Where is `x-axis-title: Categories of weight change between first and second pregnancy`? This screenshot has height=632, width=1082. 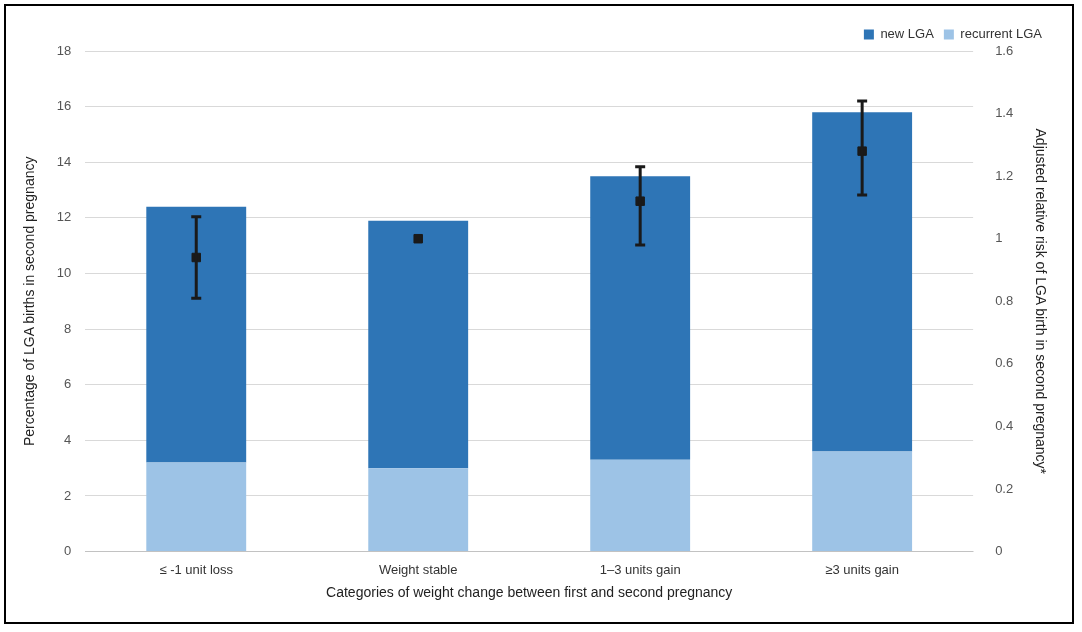
x-axis-title: Categories of weight change between first and second pregnancy is located at coordinates (529, 592).